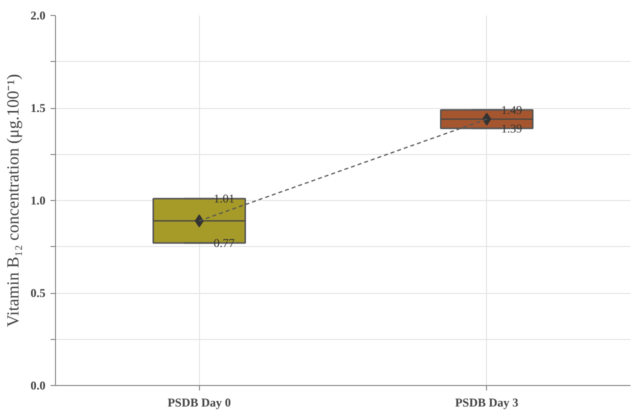  I want to click on y-tick-label: 2.0, so click(38, 15).